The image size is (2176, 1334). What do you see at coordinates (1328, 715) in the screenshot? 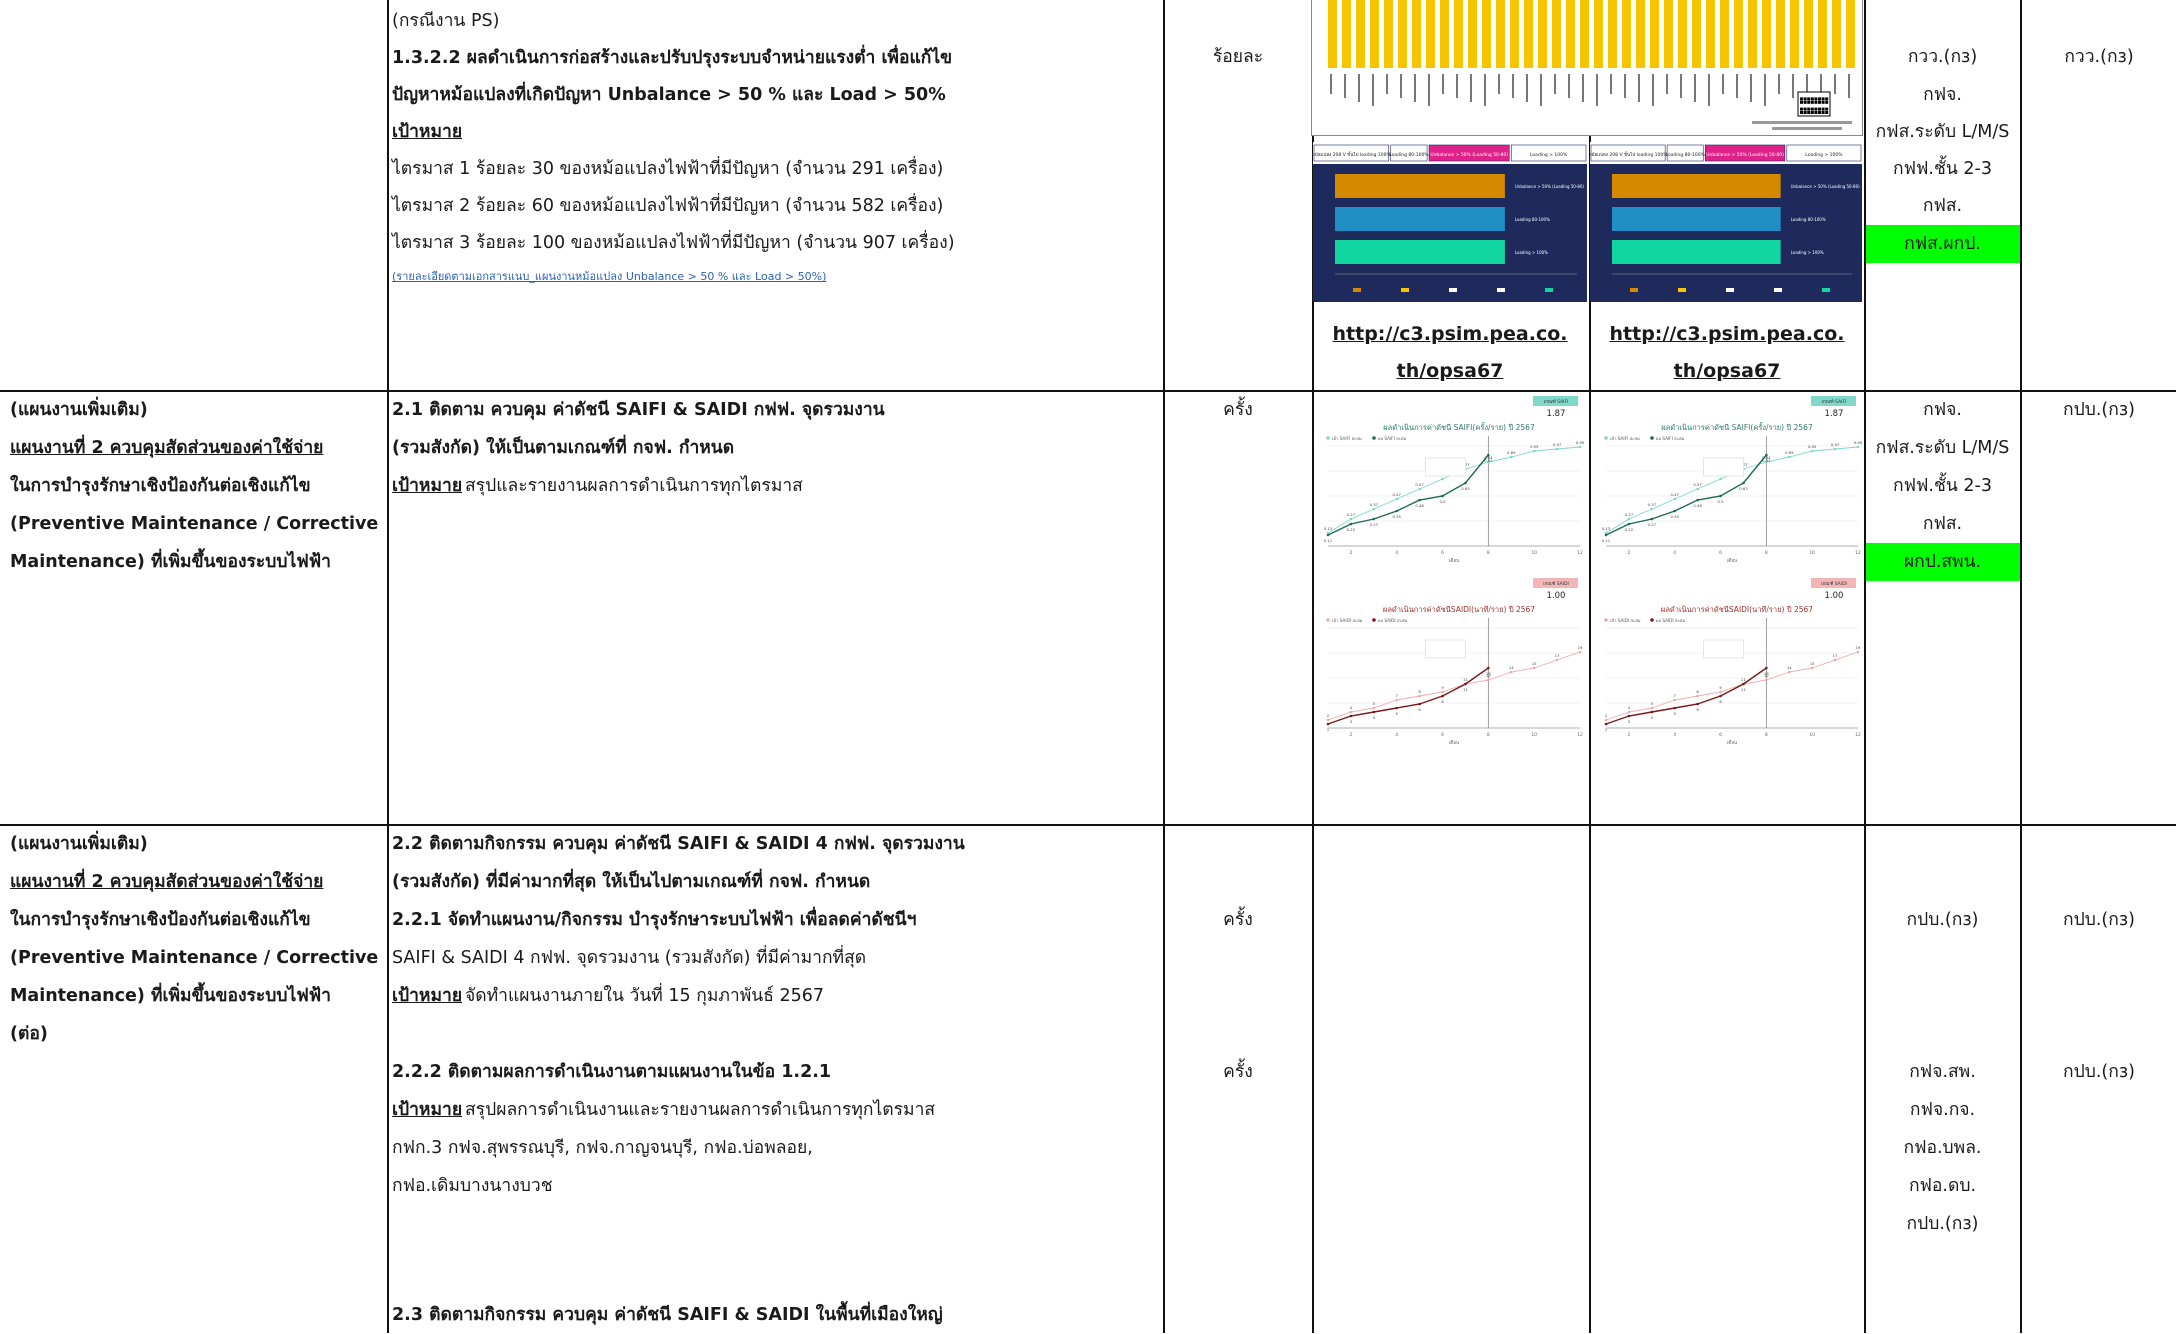
I see `data-label: 2` at bounding box center [1328, 715].